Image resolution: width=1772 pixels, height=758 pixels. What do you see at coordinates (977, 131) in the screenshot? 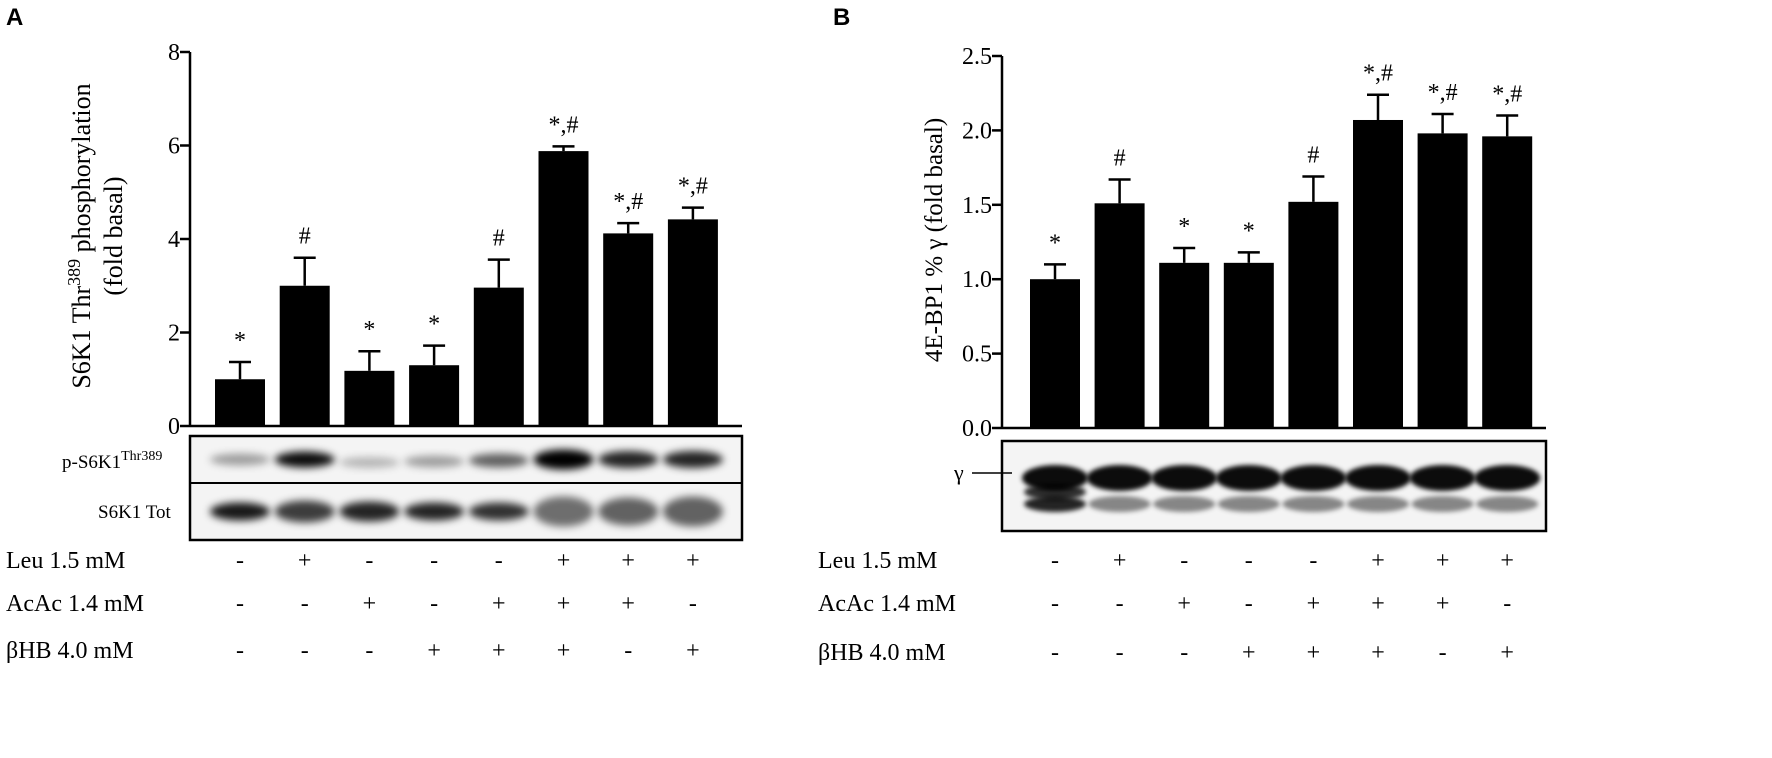
I see `y-tick-label: 2.0` at bounding box center [977, 131].